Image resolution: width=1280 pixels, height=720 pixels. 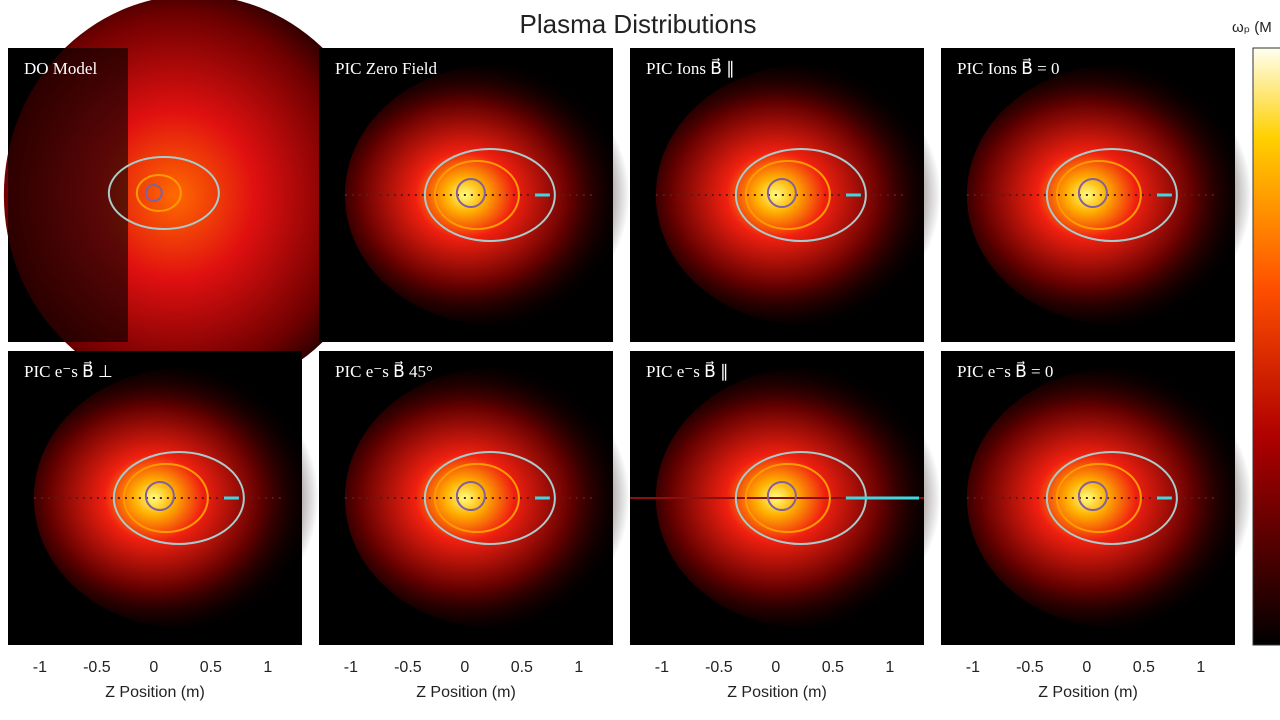 What do you see at coordinates (384, 371) in the screenshot?
I see `panel-title: PIC e⁻s B⃗ 45°` at bounding box center [384, 371].